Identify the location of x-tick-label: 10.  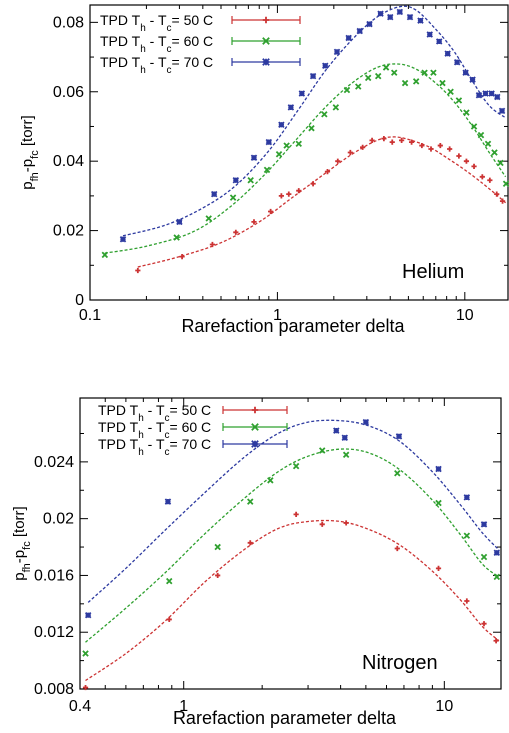
(444, 706).